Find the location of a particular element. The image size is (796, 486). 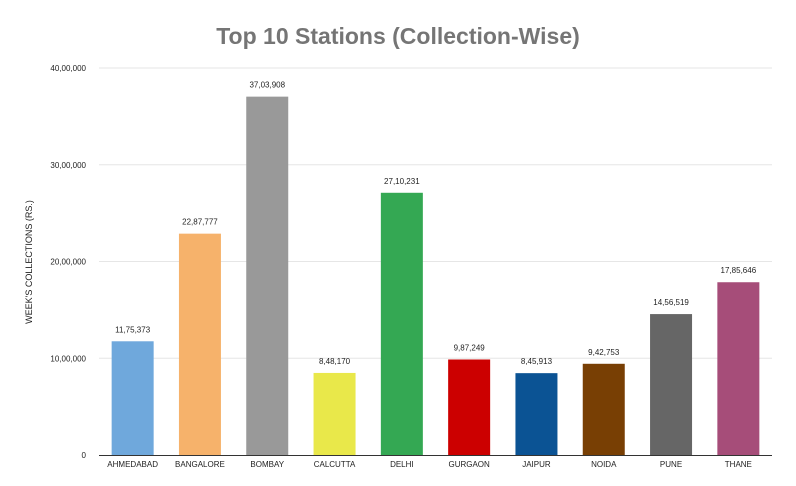

data-label-pune: 14,56,519 is located at coordinates (671, 302).